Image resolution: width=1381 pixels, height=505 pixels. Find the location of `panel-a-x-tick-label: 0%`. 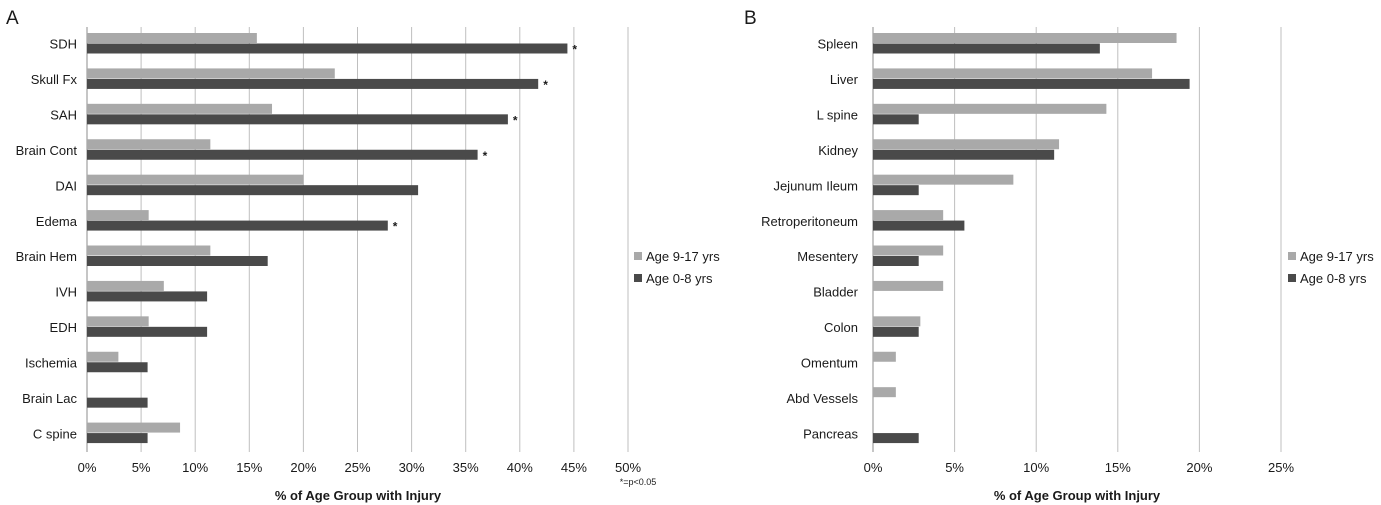

panel-a-x-tick-label: 0% is located at coordinates (87, 467).